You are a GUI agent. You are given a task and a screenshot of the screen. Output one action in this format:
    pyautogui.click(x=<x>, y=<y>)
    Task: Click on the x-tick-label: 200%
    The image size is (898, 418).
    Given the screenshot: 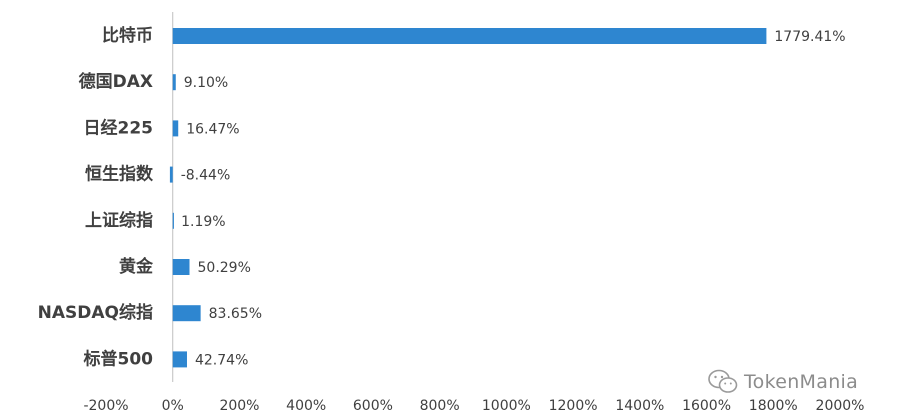 What is the action you would take?
    pyautogui.click(x=239, y=406)
    